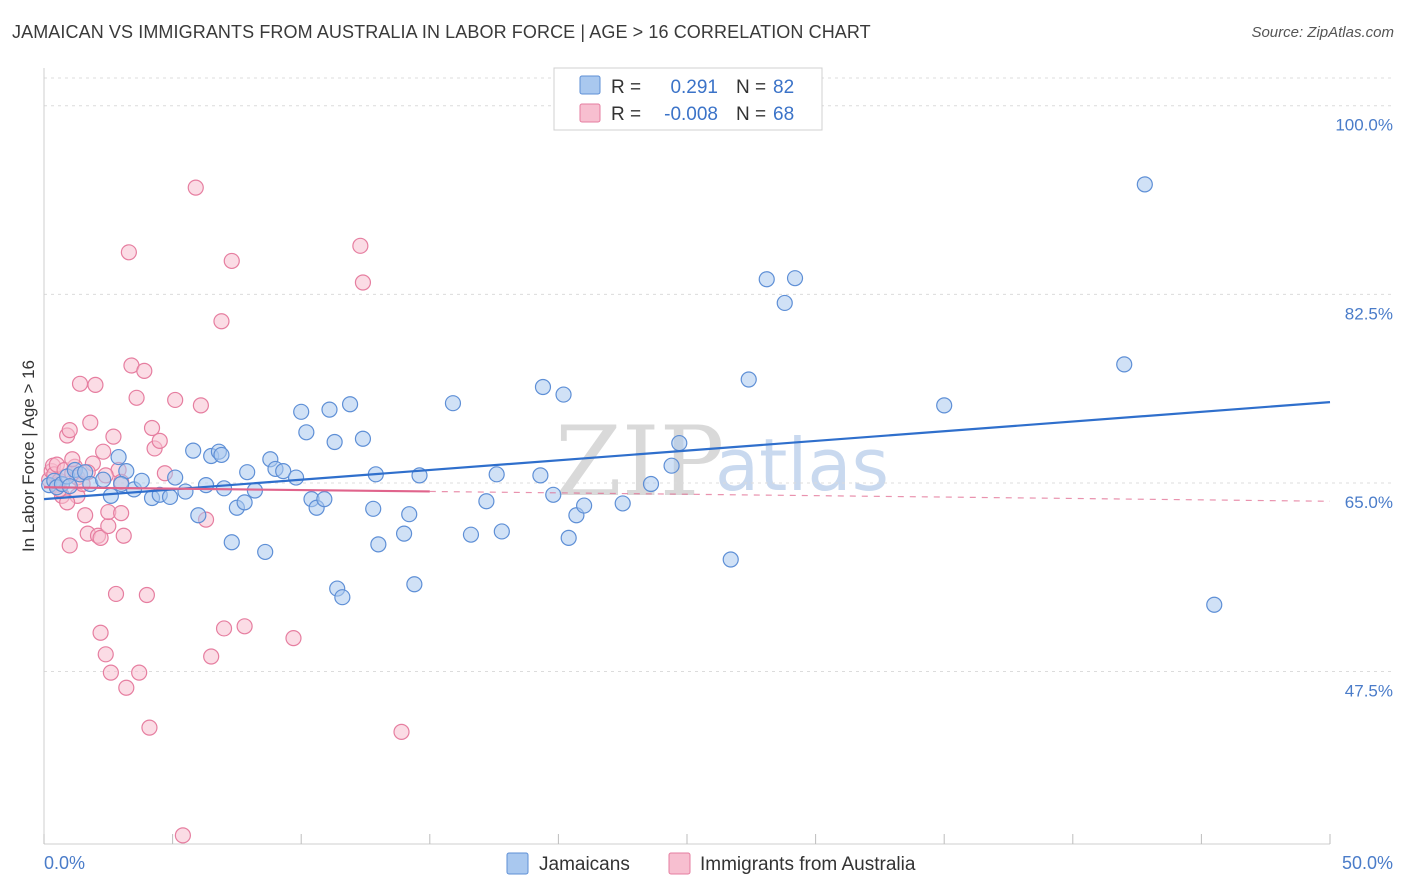 Image resolution: width=1406 pixels, height=892 pixels. I want to click on x-ticks, so click(687, 839).